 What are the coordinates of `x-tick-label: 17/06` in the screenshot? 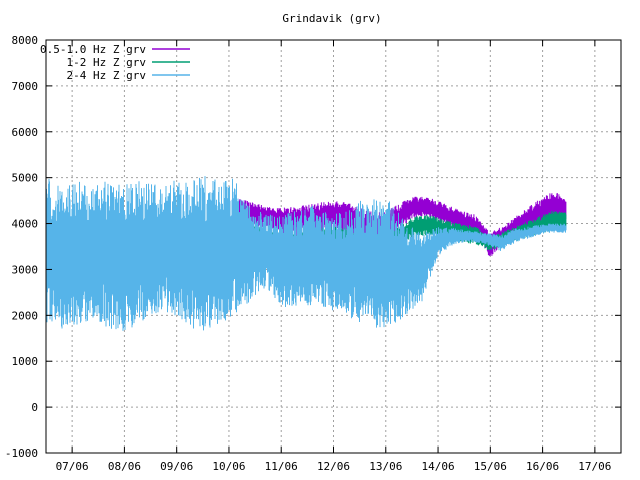 It's located at (594, 466).